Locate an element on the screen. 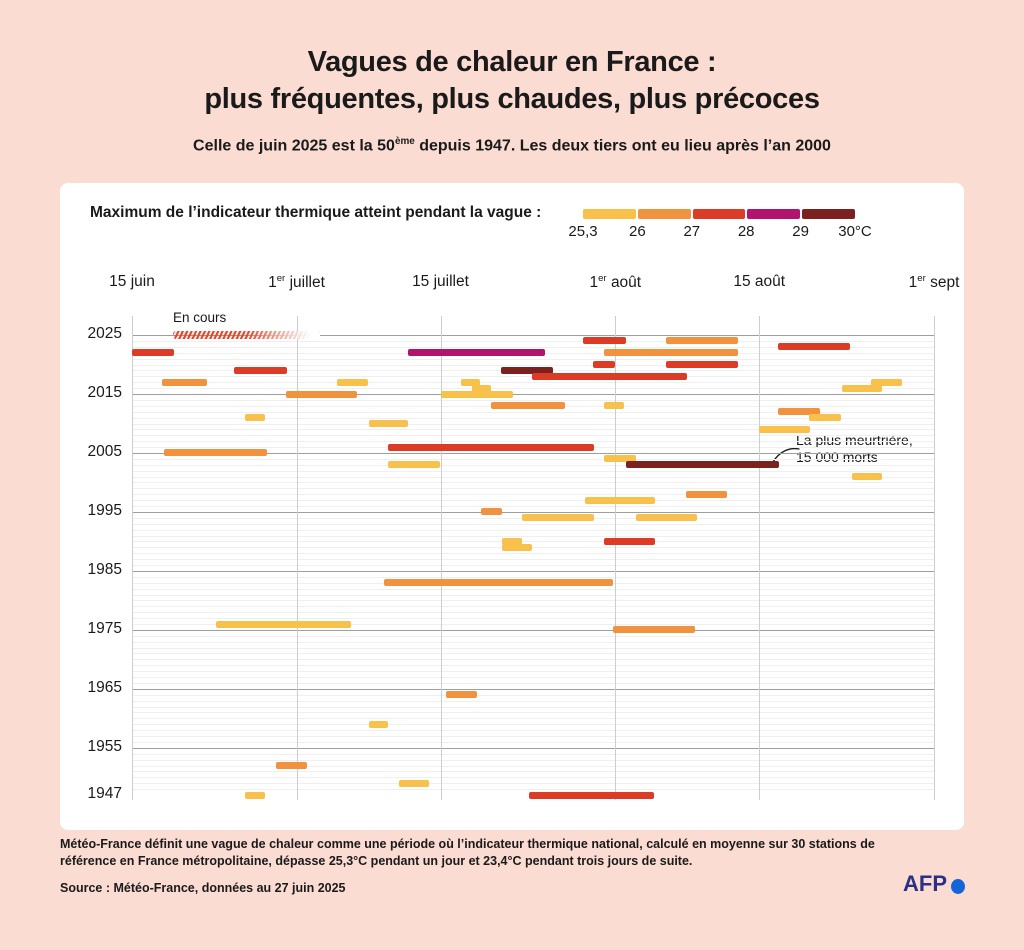  year-axis-label: 1955 is located at coordinates (104, 746).